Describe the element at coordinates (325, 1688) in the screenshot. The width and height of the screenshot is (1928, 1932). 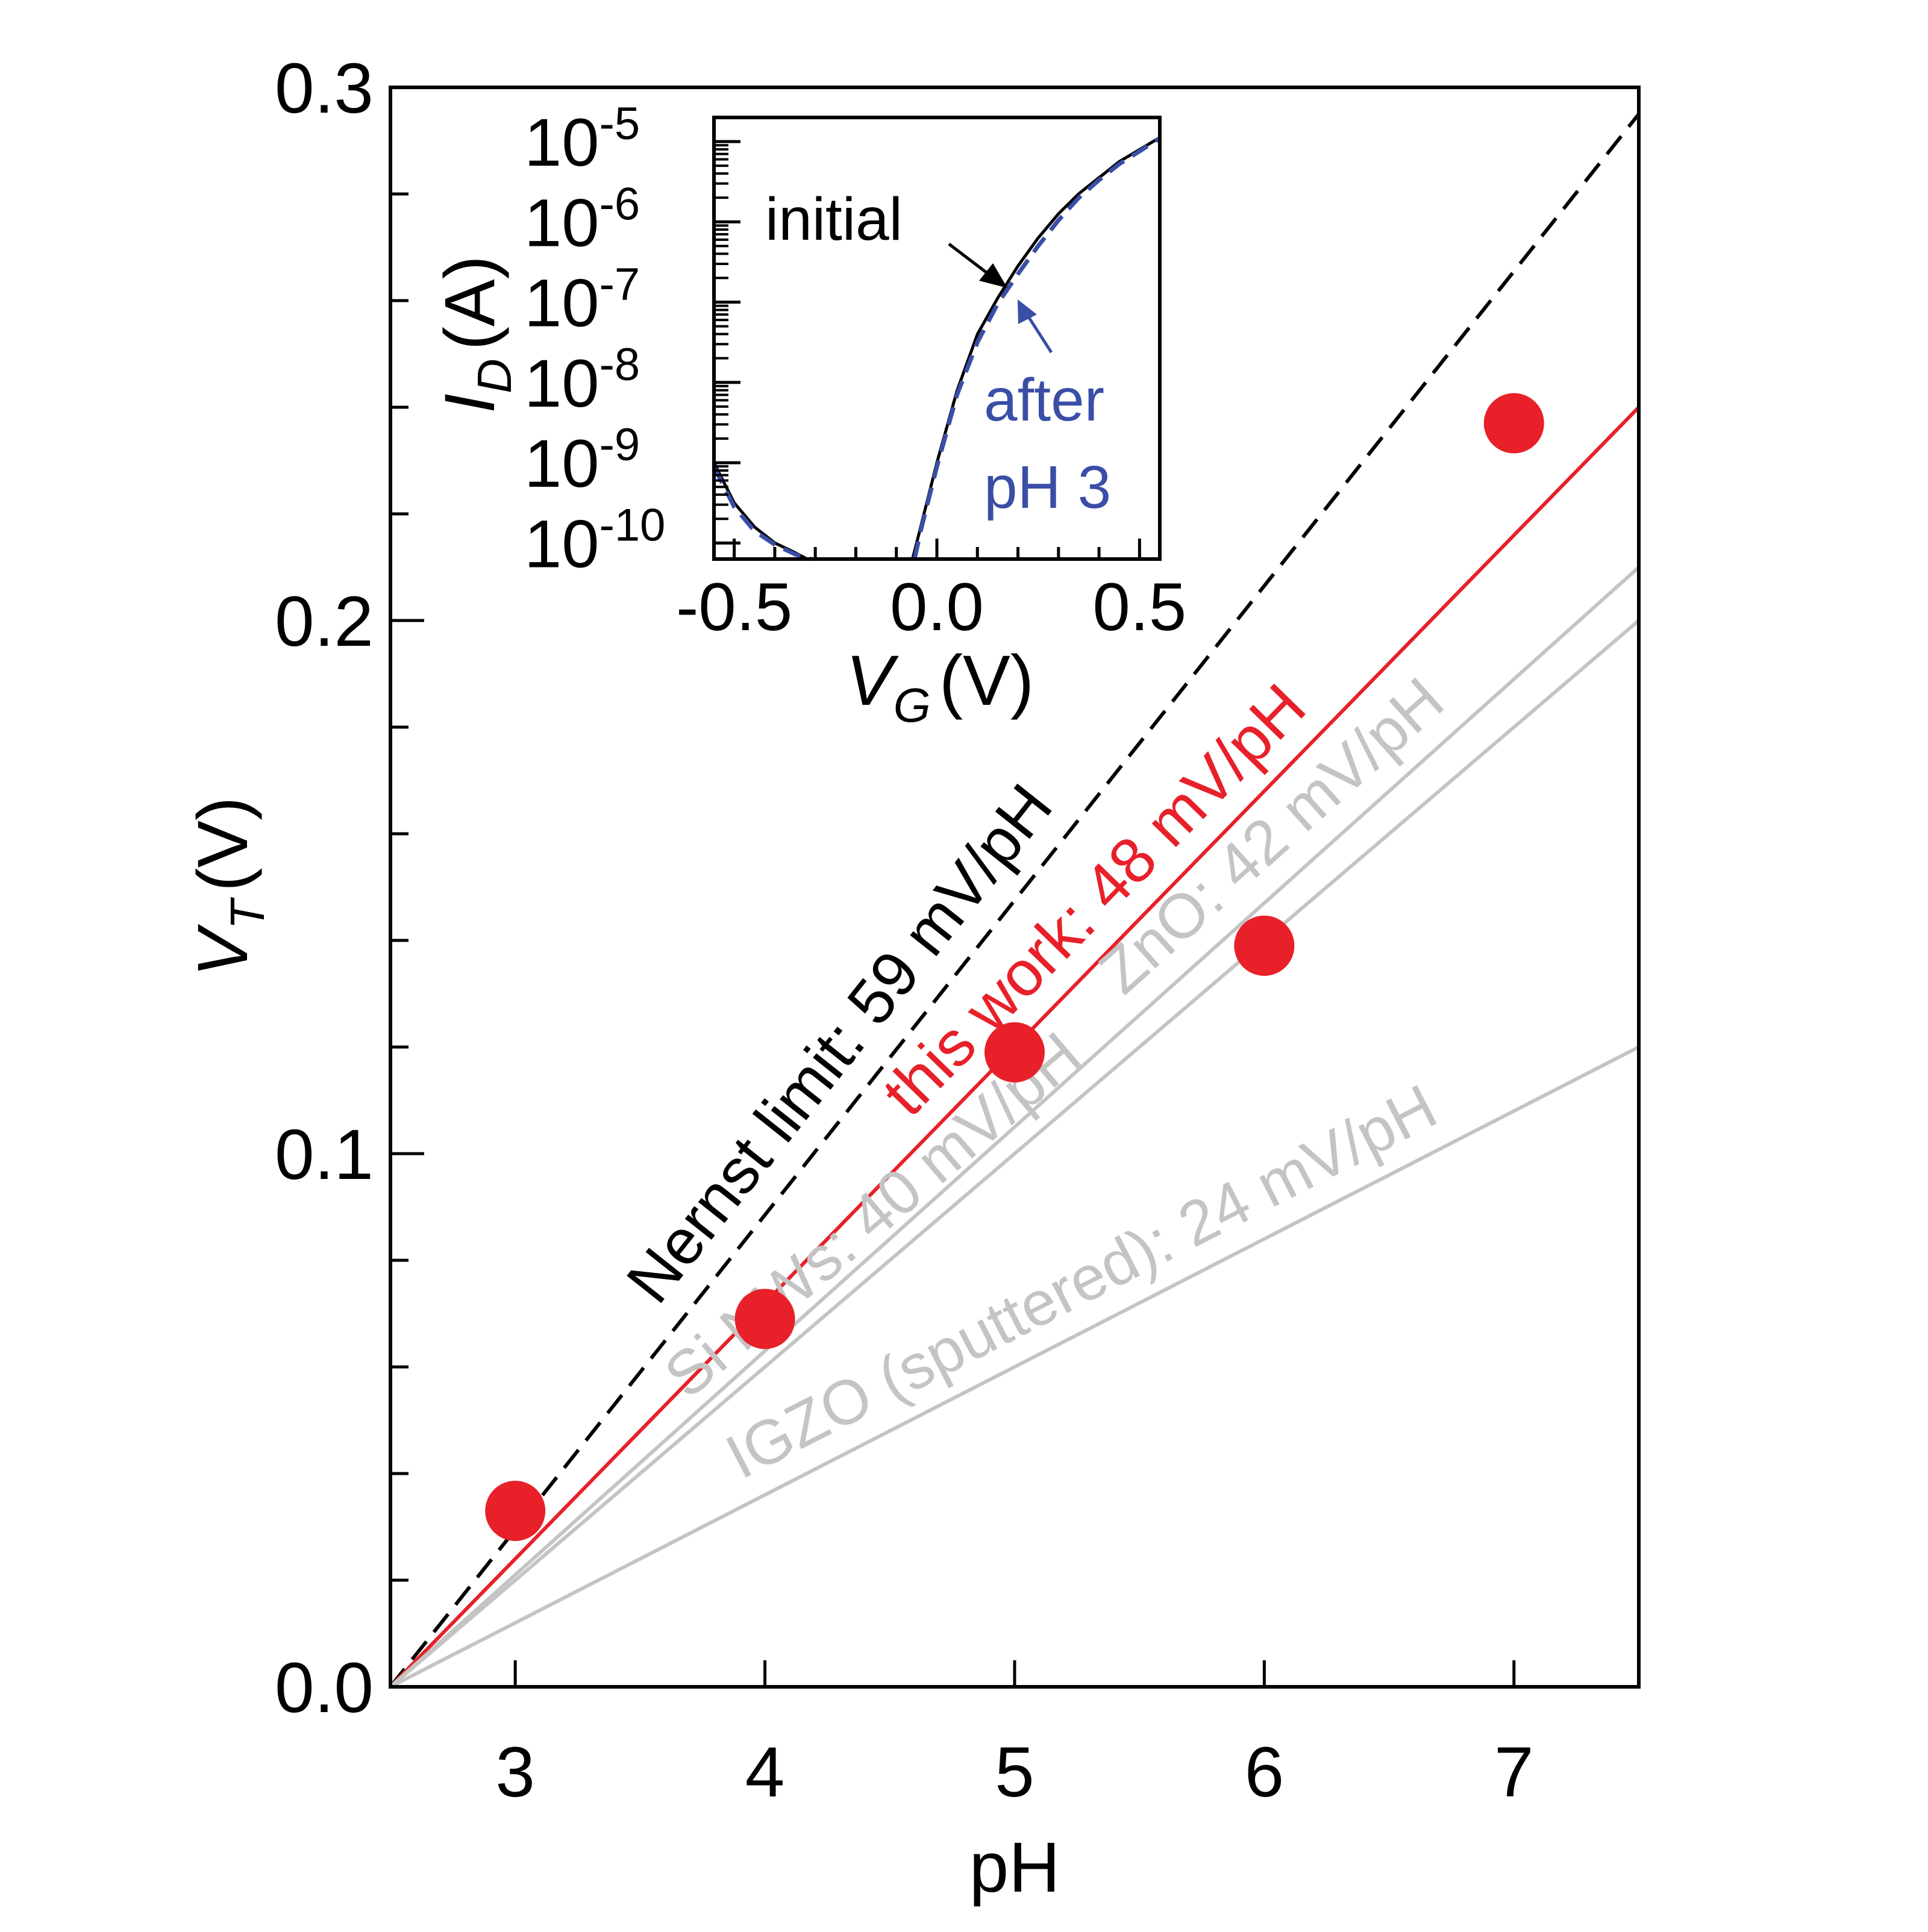
I see `y-tick-label: 0.0` at that location.